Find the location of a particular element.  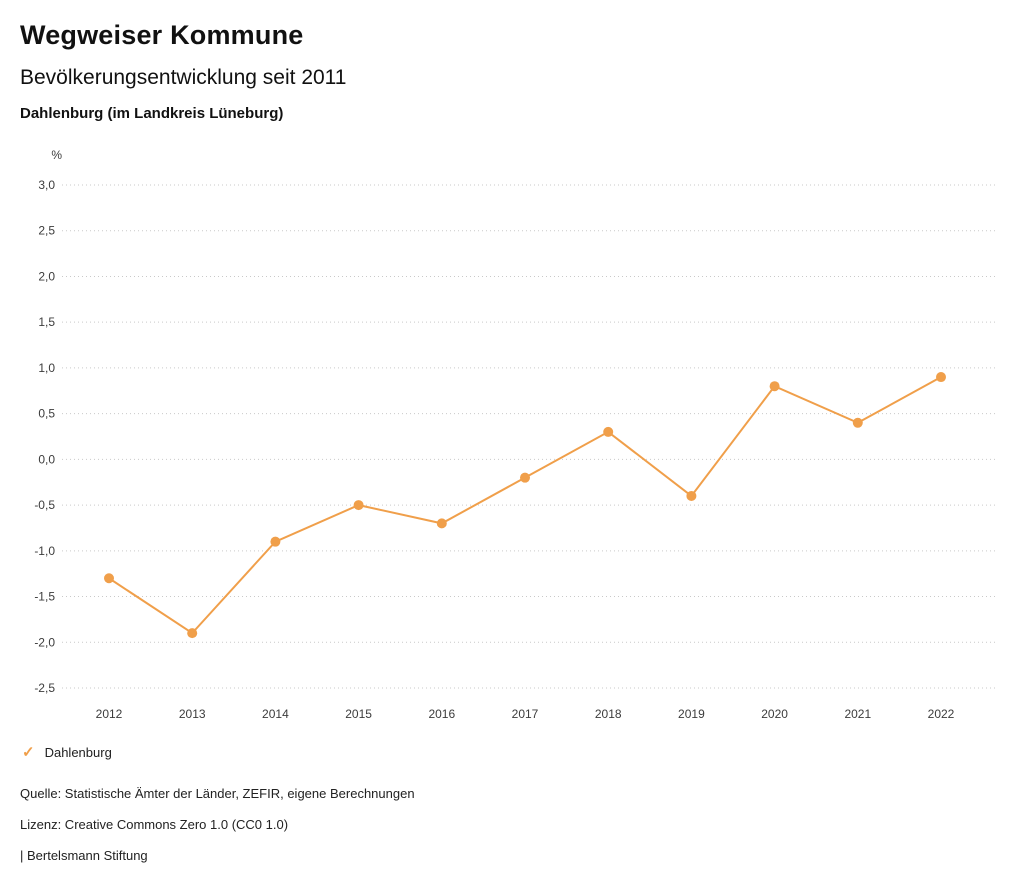

x-tick-label: 2022 is located at coordinates (941, 714).